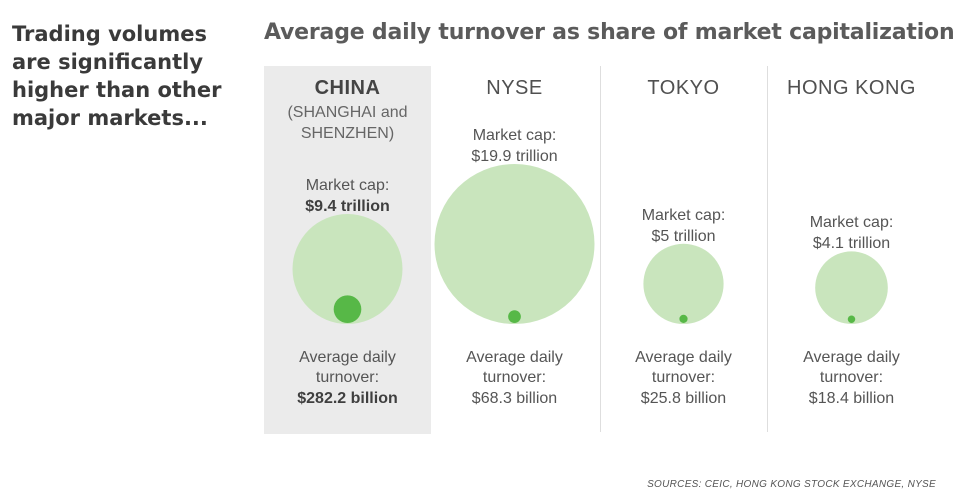 The image size is (956, 500). Describe the element at coordinates (683, 88) in the screenshot. I see `market-name: TOKYO` at that location.